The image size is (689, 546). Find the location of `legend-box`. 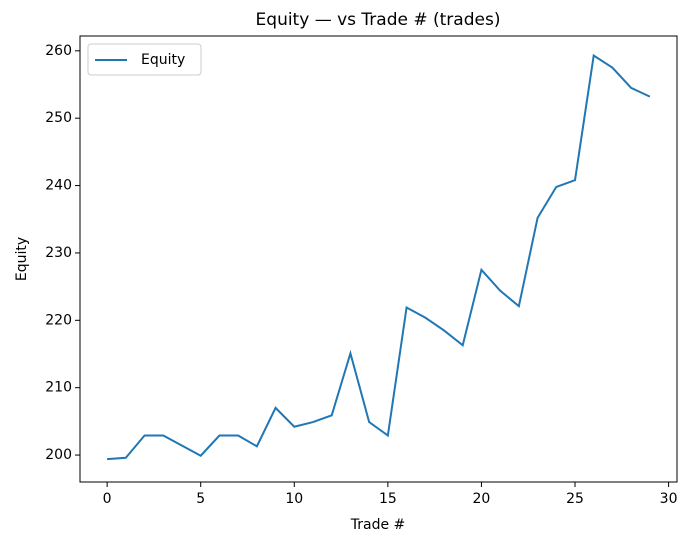

legend-box is located at coordinates (144, 59).